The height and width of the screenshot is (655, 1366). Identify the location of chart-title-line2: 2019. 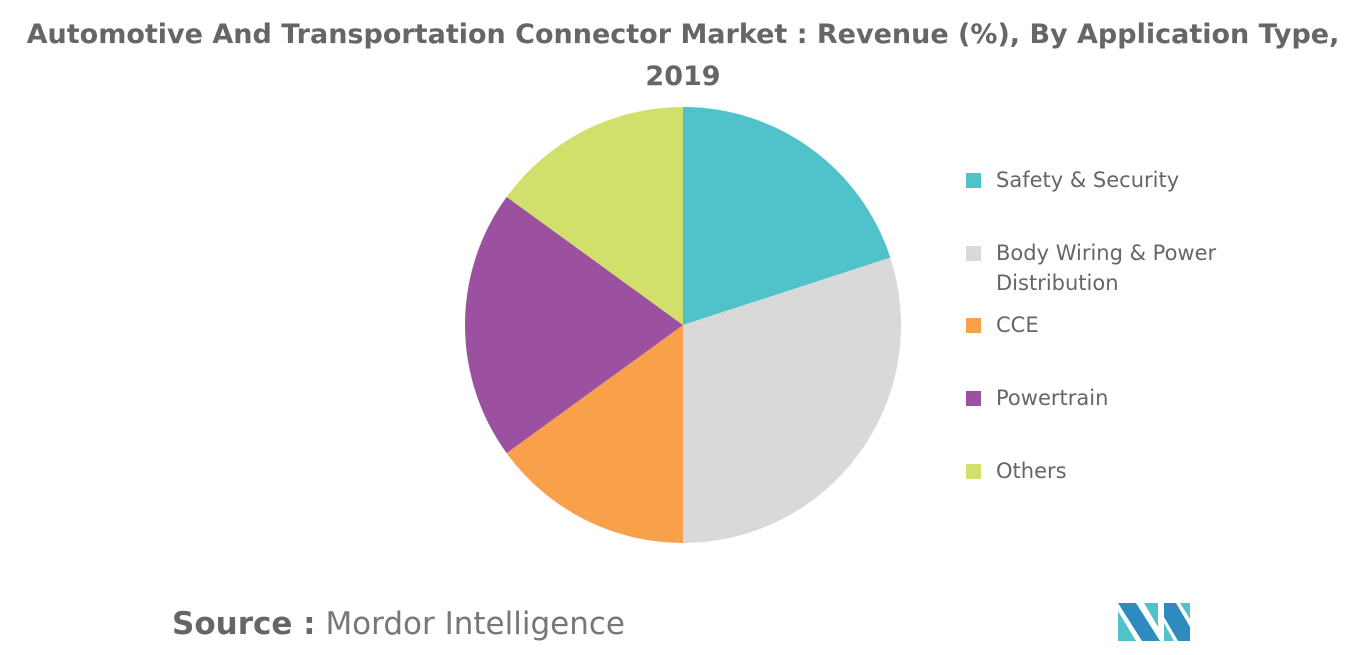
(683, 76).